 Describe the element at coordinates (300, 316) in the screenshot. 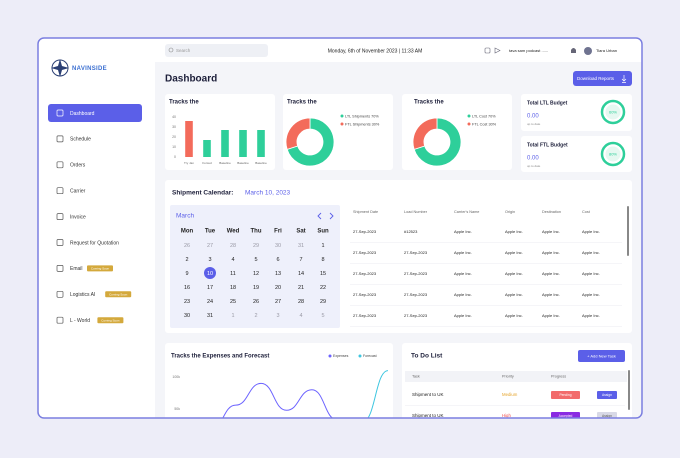

I see `calendar-day: 4` at that location.